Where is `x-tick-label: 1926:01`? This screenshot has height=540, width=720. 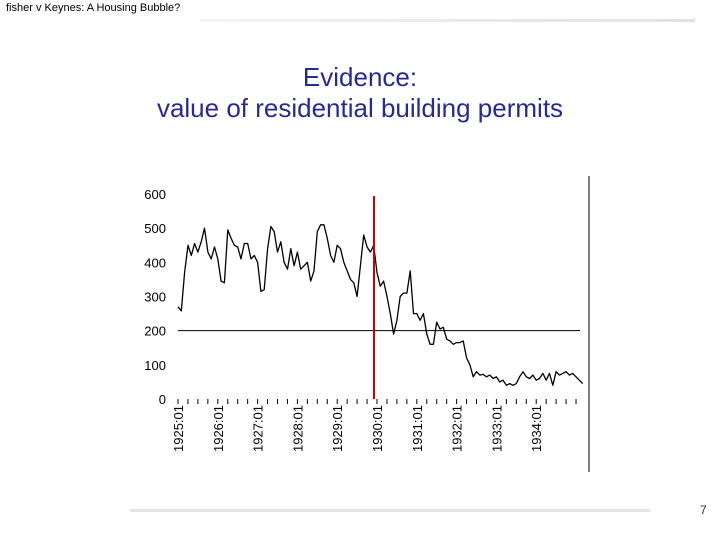 x-tick-label: 1926:01 is located at coordinates (218, 428).